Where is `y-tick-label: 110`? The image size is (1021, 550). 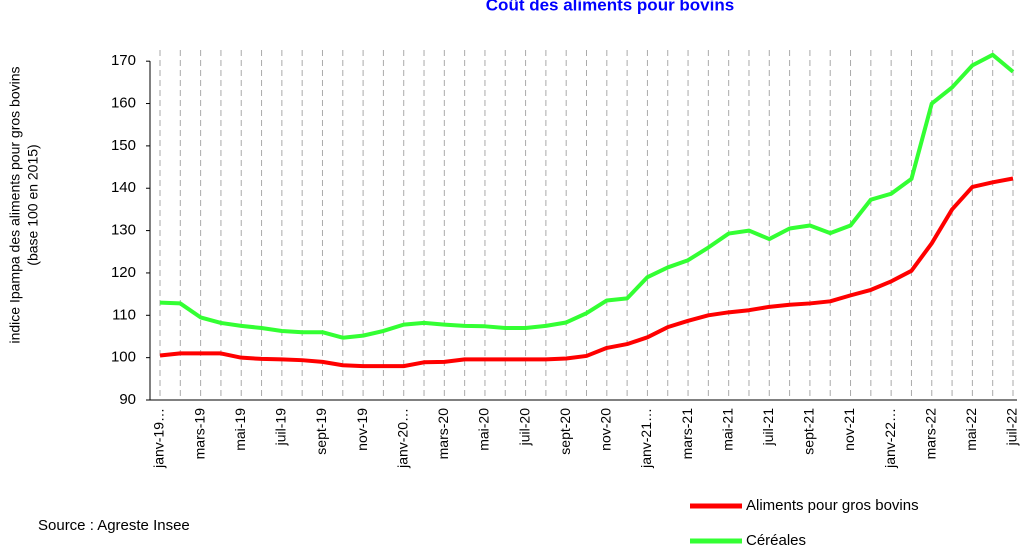
y-tick-label: 110 is located at coordinates (124, 314).